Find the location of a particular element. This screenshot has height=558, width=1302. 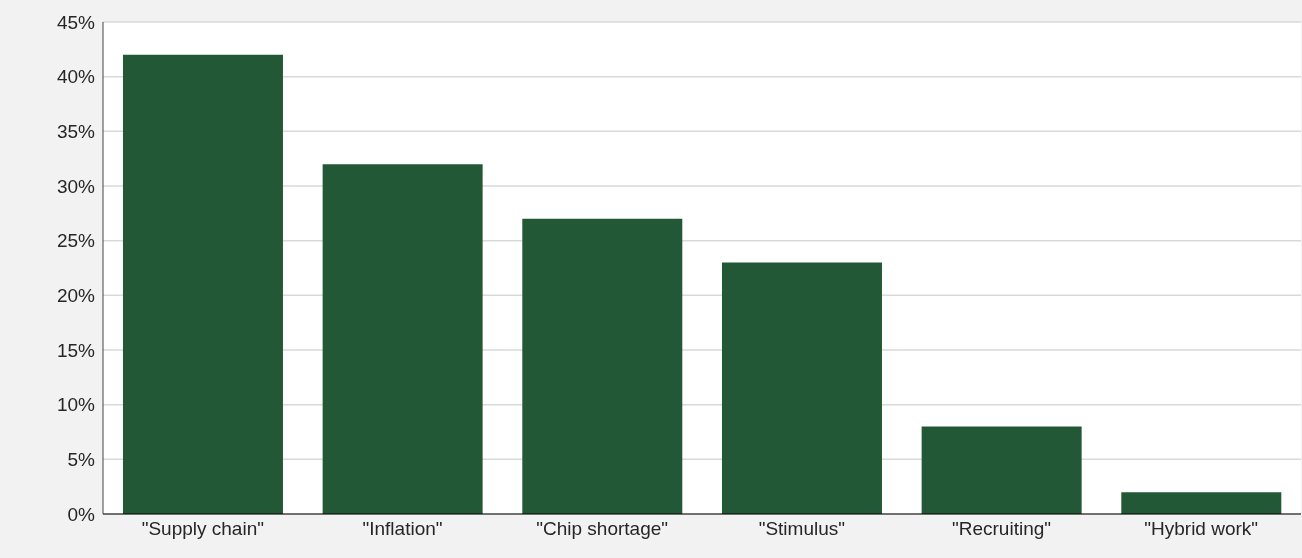

y-tick-label: 40% is located at coordinates (76, 77).